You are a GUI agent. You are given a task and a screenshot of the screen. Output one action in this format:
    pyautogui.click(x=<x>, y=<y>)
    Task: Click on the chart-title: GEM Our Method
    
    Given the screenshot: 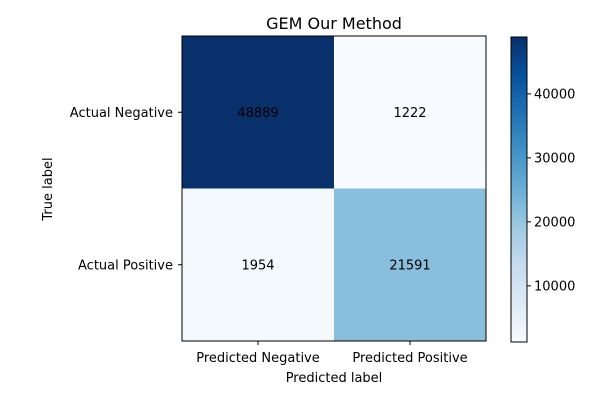 What is the action you would take?
    pyautogui.click(x=334, y=23)
    